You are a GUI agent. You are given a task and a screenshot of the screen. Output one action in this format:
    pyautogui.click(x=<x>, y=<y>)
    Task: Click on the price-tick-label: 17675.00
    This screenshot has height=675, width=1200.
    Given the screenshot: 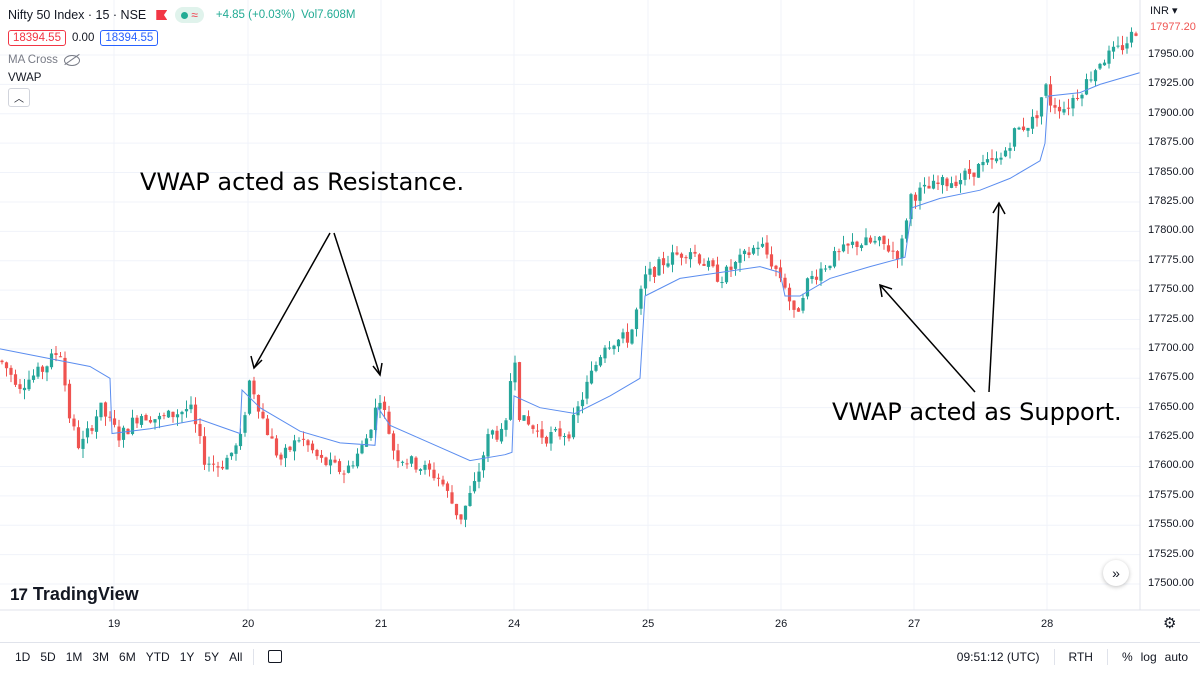 What is the action you would take?
    pyautogui.click(x=1171, y=377)
    